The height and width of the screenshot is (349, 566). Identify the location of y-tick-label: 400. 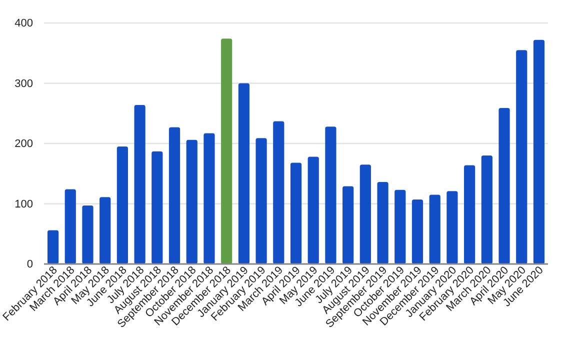
(23, 24).